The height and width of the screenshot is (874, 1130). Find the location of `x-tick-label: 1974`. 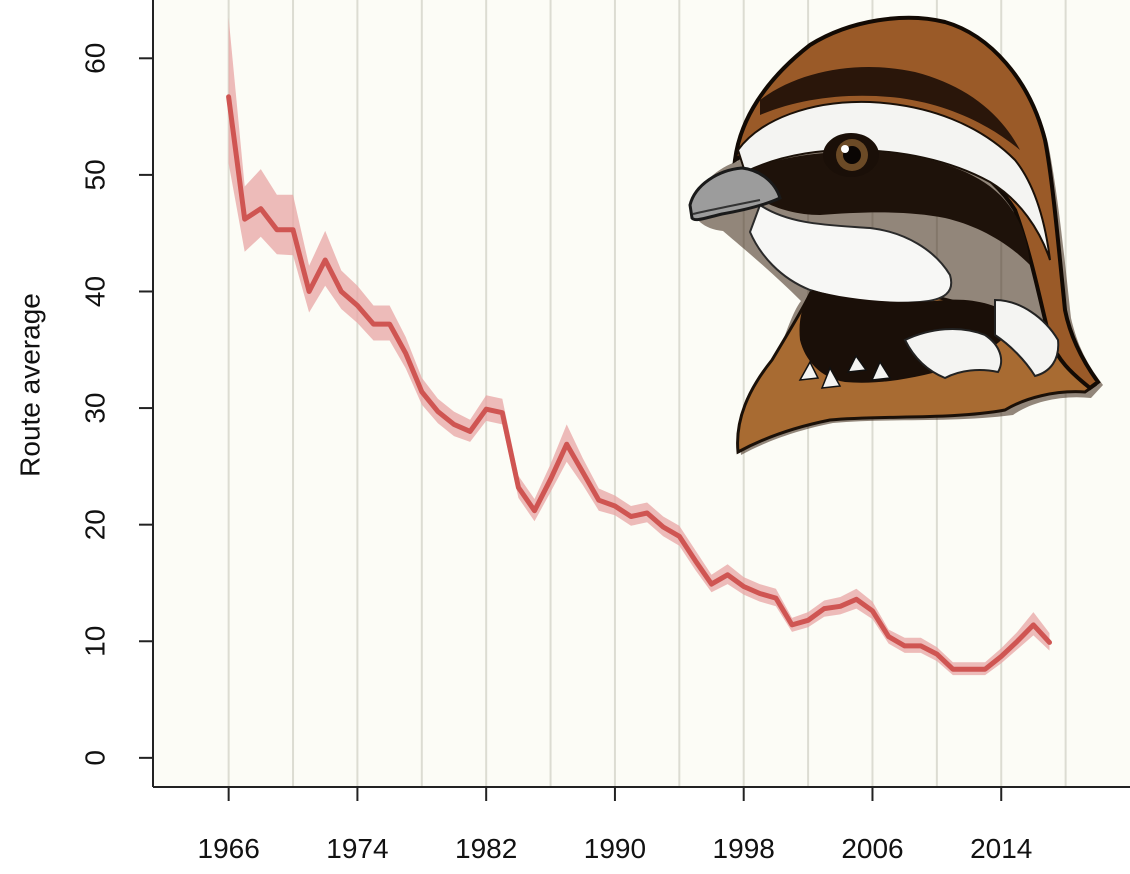

x-tick-label: 1974 is located at coordinates (357, 848).